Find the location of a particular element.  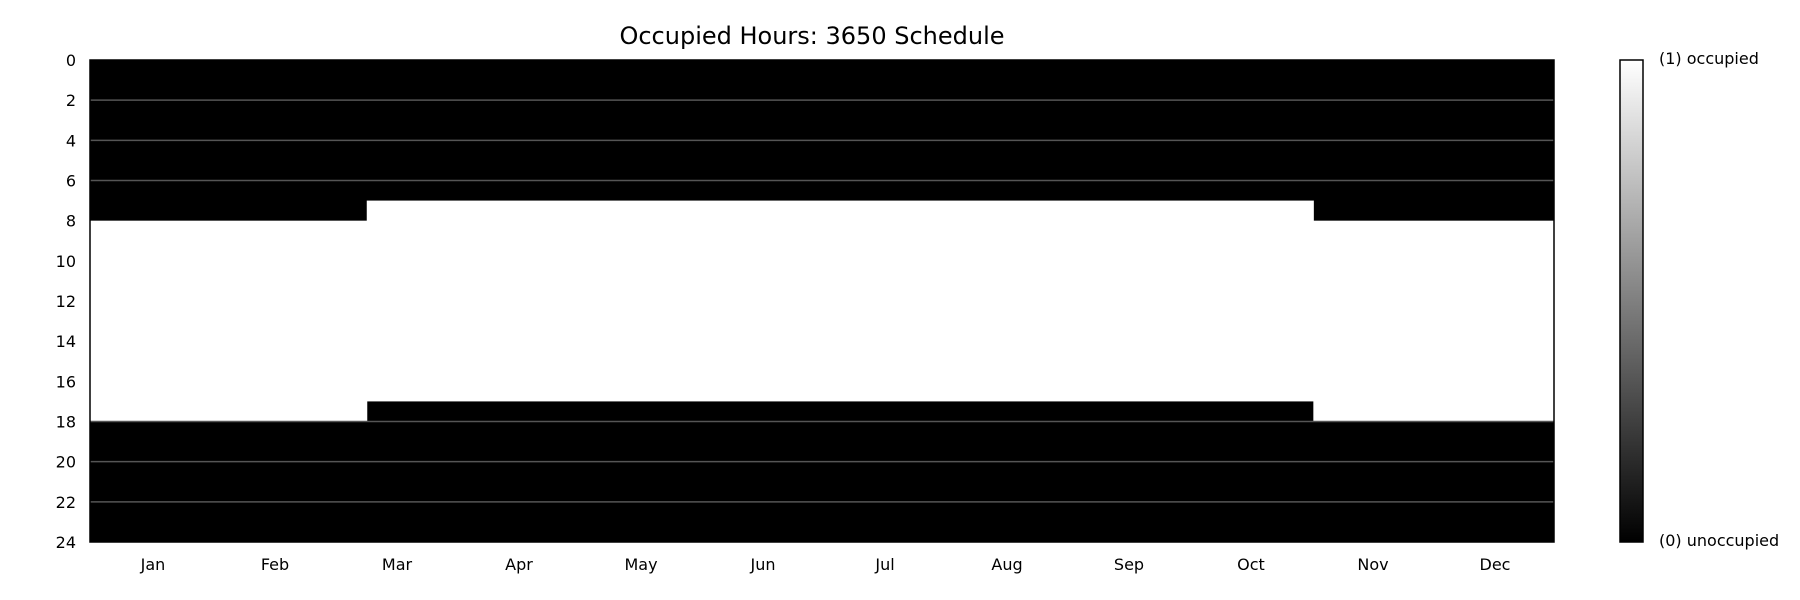

colorbar: (1) occupied (0) unoccupied is located at coordinates (1699, 299).